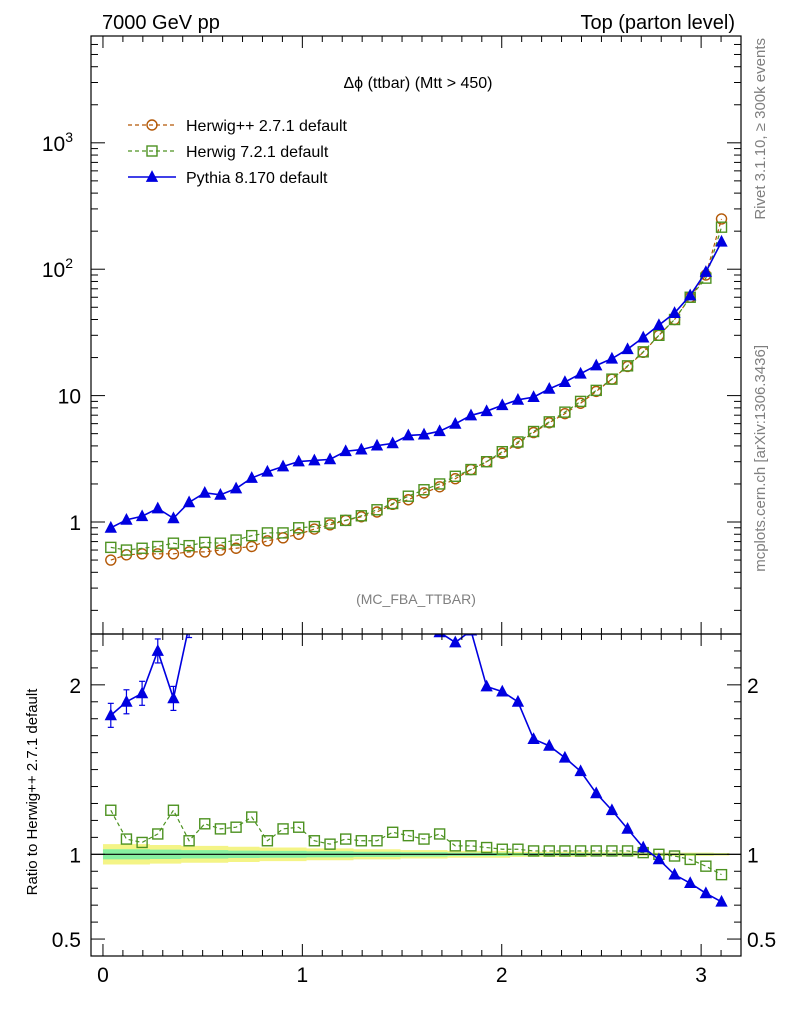  Describe the element at coordinates (69, 263) in the screenshot. I see `y-tick-label-exp: 2` at that location.